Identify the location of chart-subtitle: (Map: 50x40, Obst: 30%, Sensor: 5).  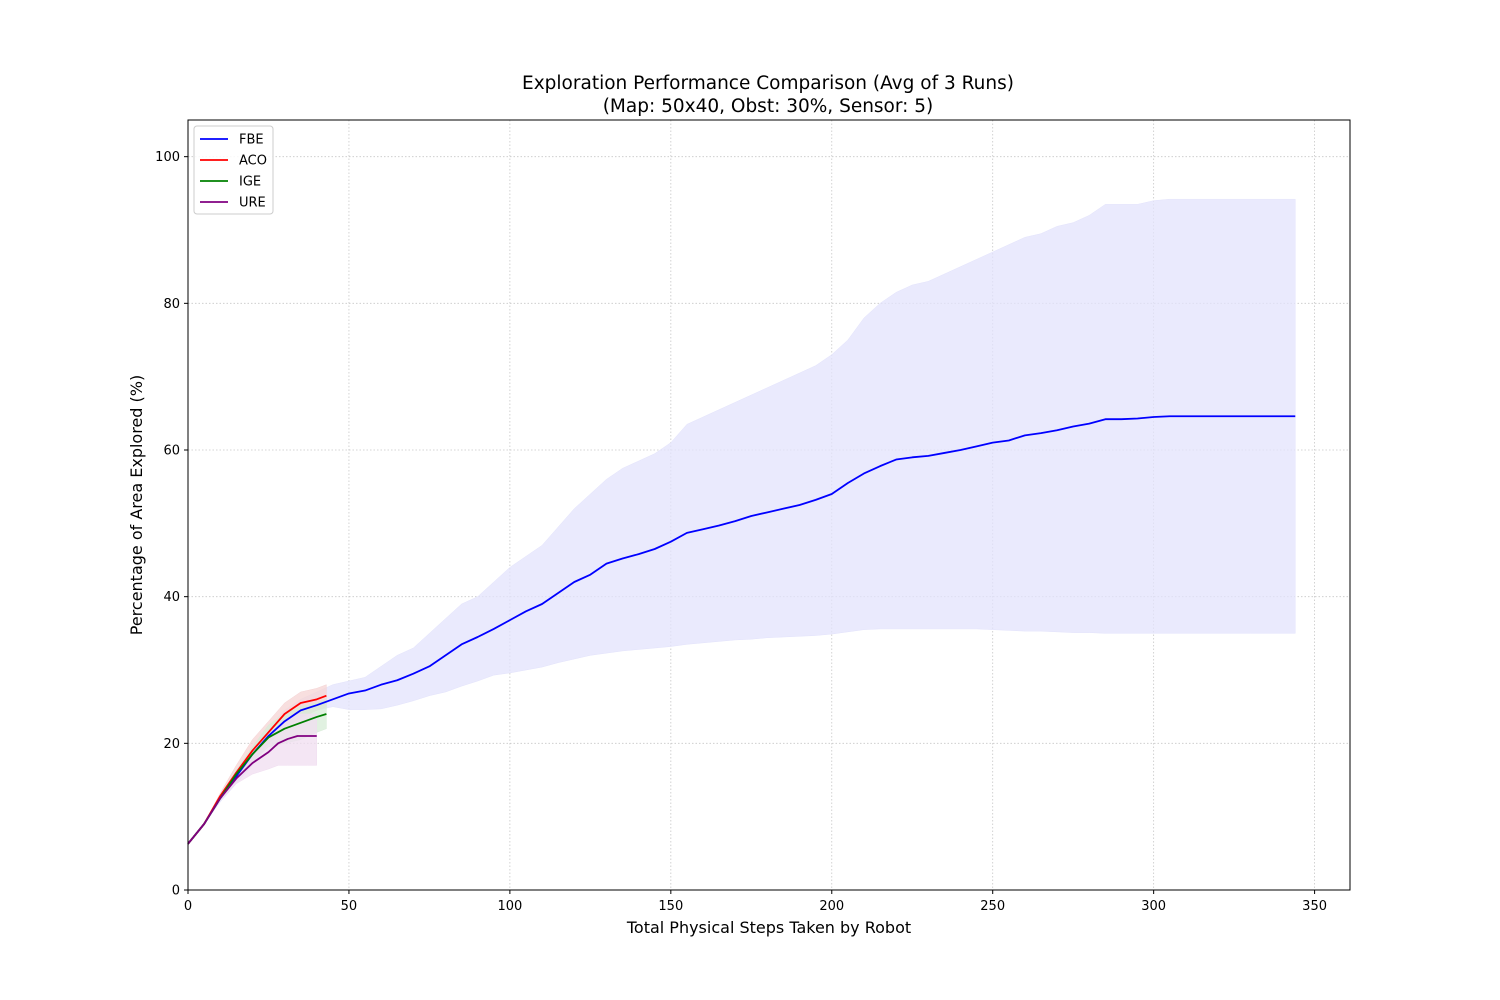
(768, 106).